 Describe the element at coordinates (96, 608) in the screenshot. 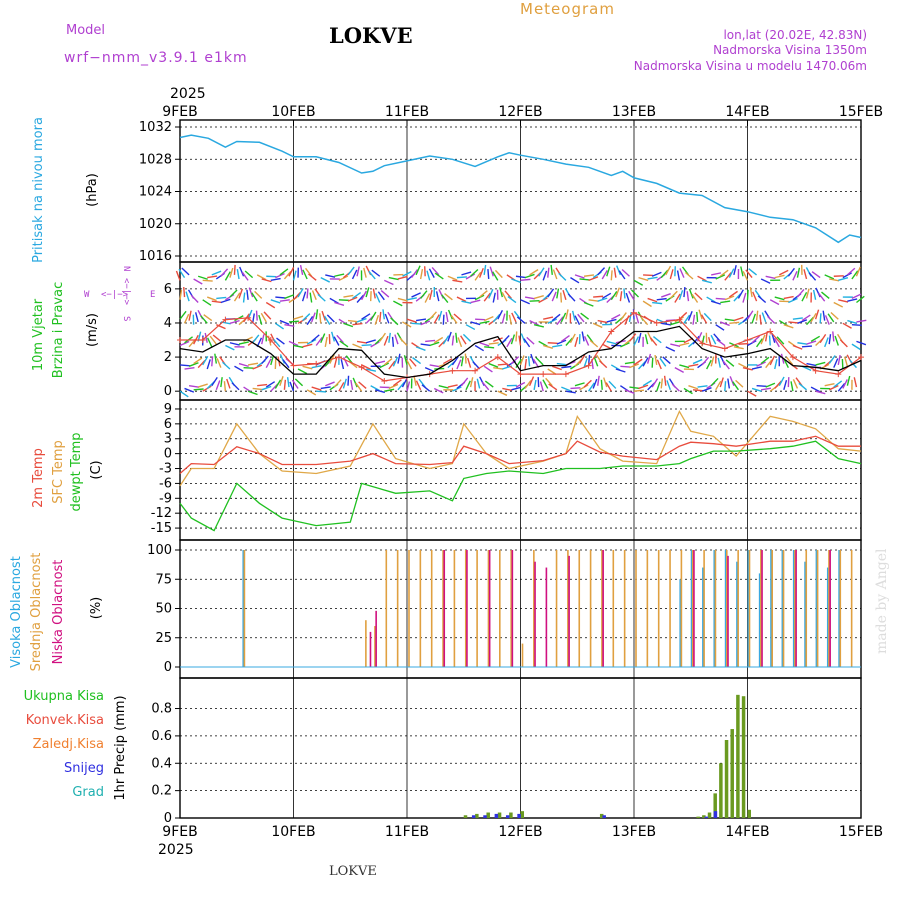

I see `cloud-unit: (%)` at that location.